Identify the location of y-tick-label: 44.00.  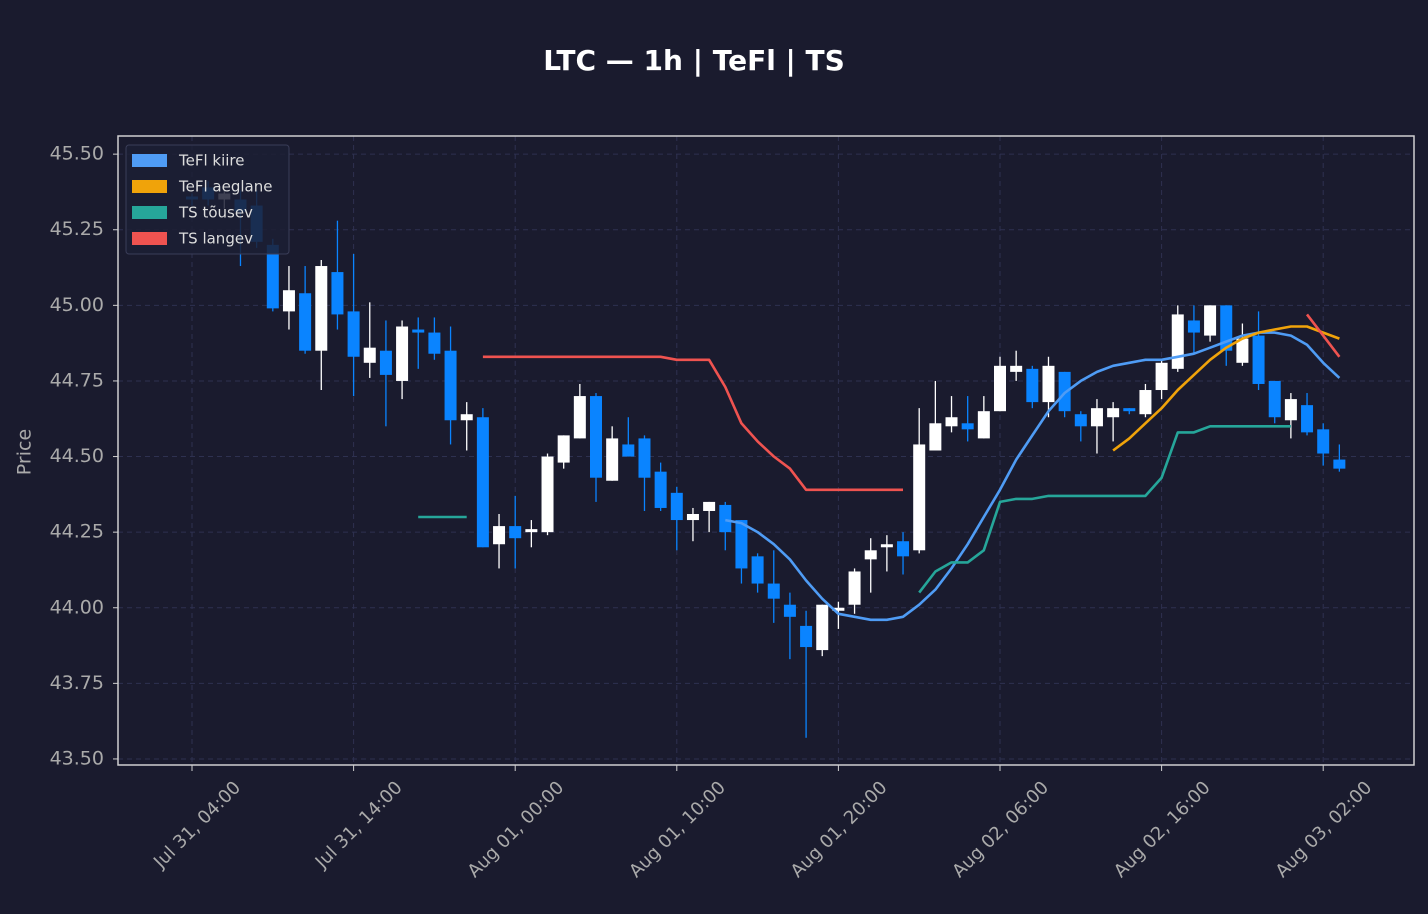
(77, 607).